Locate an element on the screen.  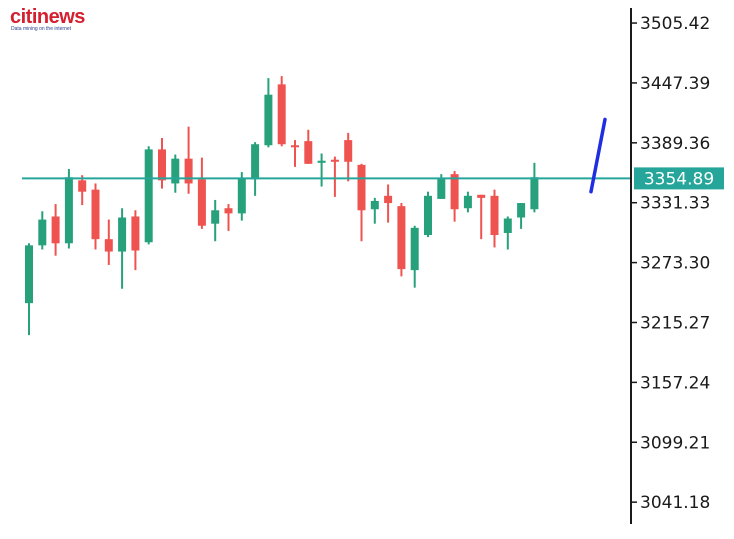
y-tick-label: 3215.27 is located at coordinates (675, 323).